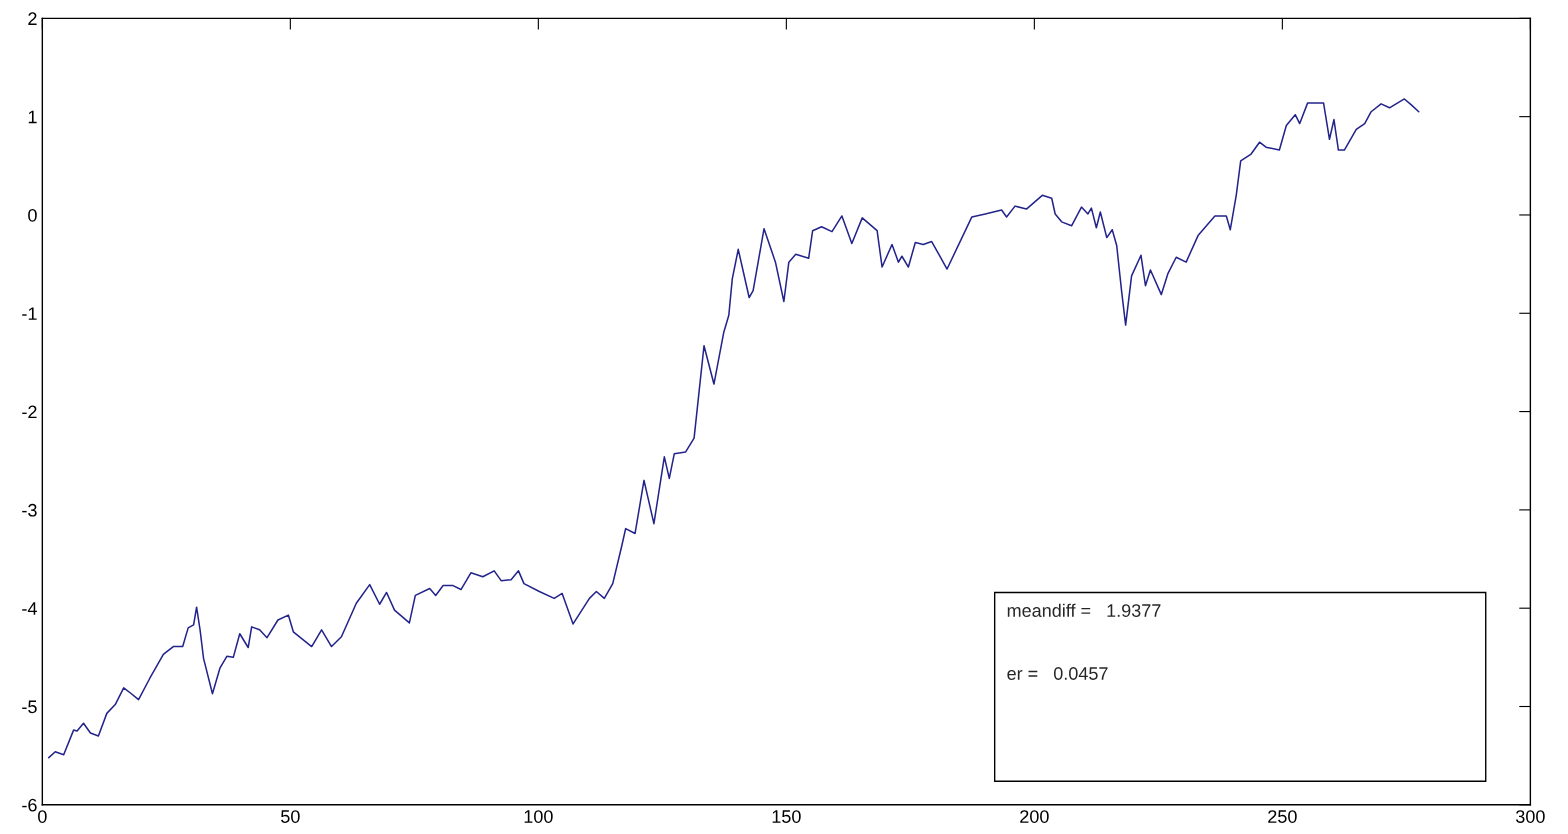 The height and width of the screenshot is (834, 1568). Describe the element at coordinates (1034, 816) in the screenshot. I see `x-tick-label: 200` at that location.